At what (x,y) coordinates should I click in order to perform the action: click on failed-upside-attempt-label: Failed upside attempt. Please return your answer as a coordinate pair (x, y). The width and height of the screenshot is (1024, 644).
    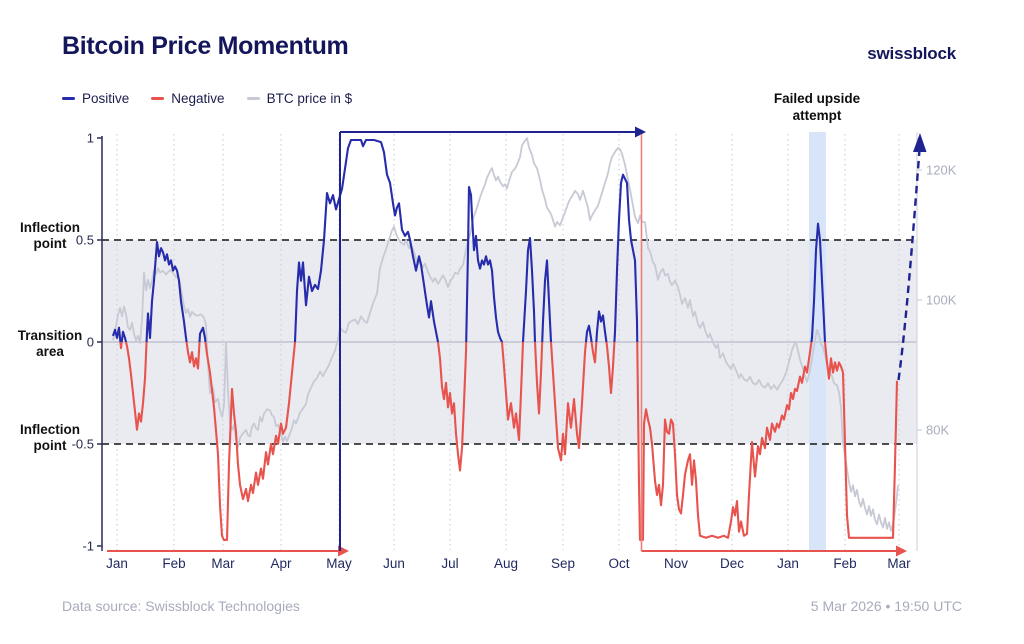
    Looking at the image, I should click on (817, 107).